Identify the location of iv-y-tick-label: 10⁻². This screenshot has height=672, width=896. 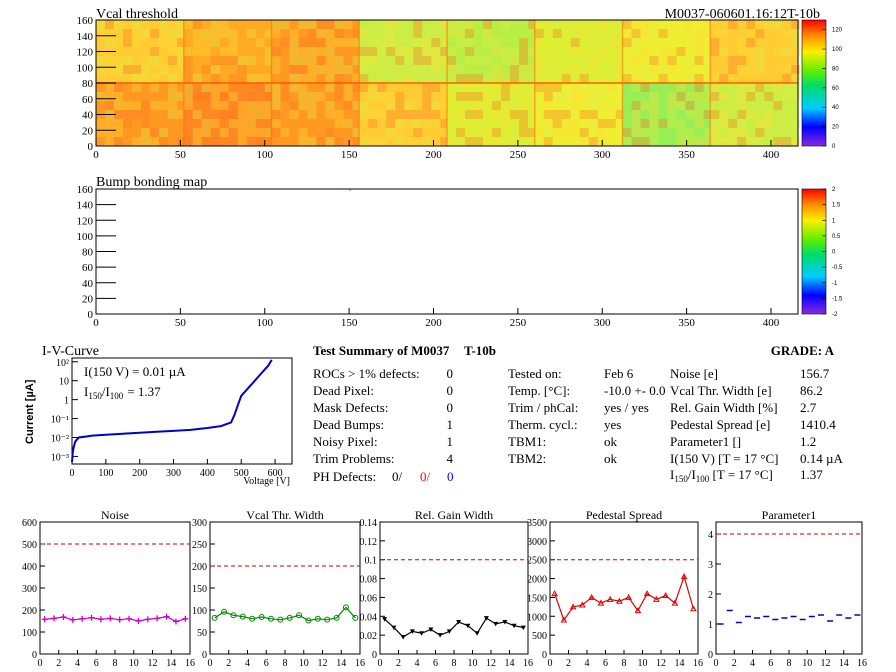
(60, 439).